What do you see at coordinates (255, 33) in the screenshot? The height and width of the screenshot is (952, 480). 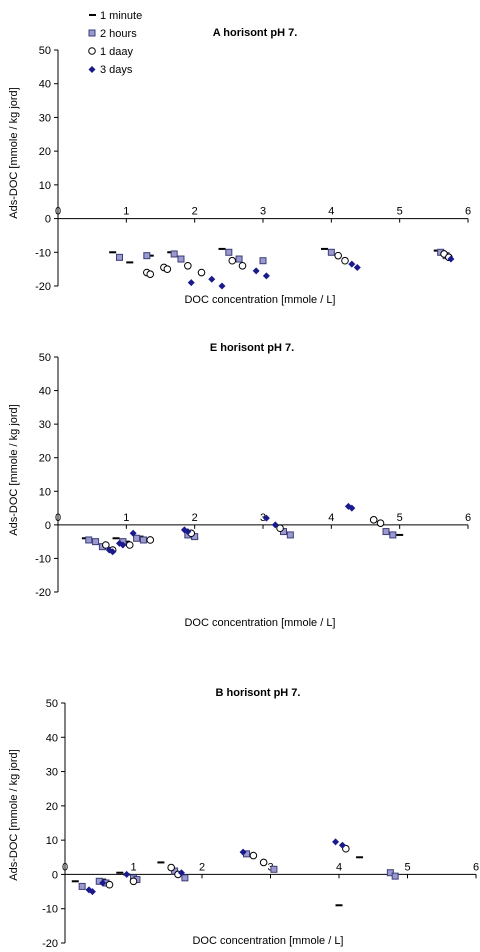 I see `chart-title: A horisont pH 7.` at bounding box center [255, 33].